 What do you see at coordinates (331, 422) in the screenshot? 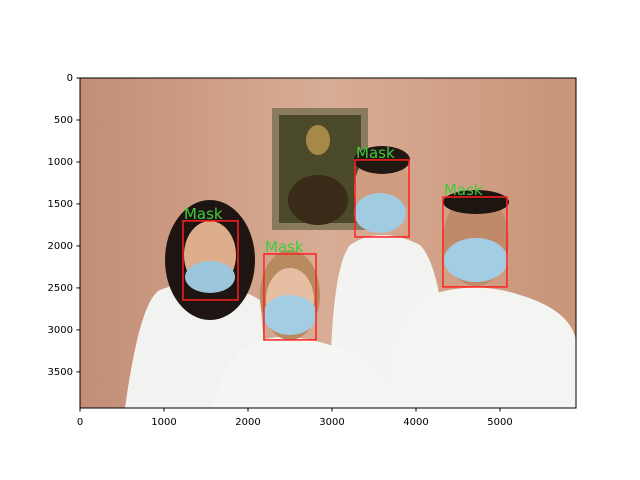
I see `x-tick-label: 3000` at bounding box center [331, 422].